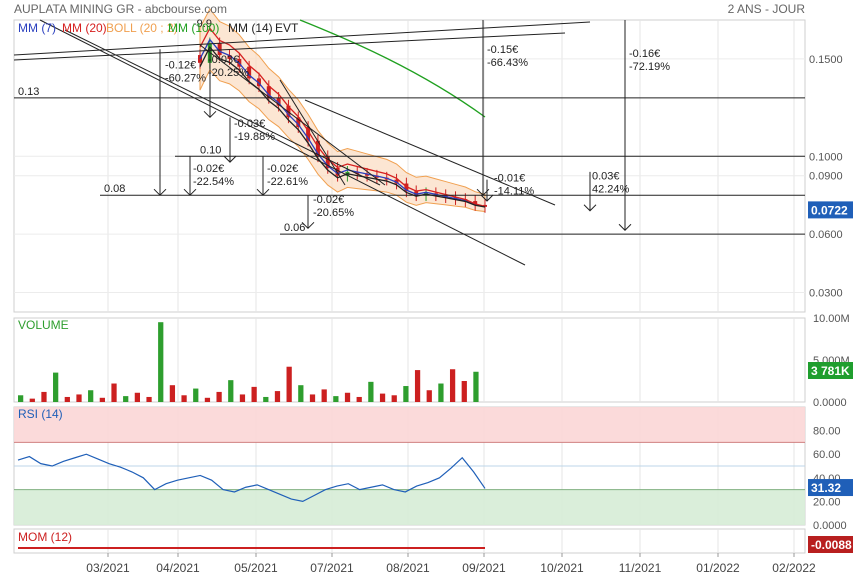 The width and height of the screenshot is (855, 580). I want to click on x-tick-label: 09/2021, so click(484, 568).